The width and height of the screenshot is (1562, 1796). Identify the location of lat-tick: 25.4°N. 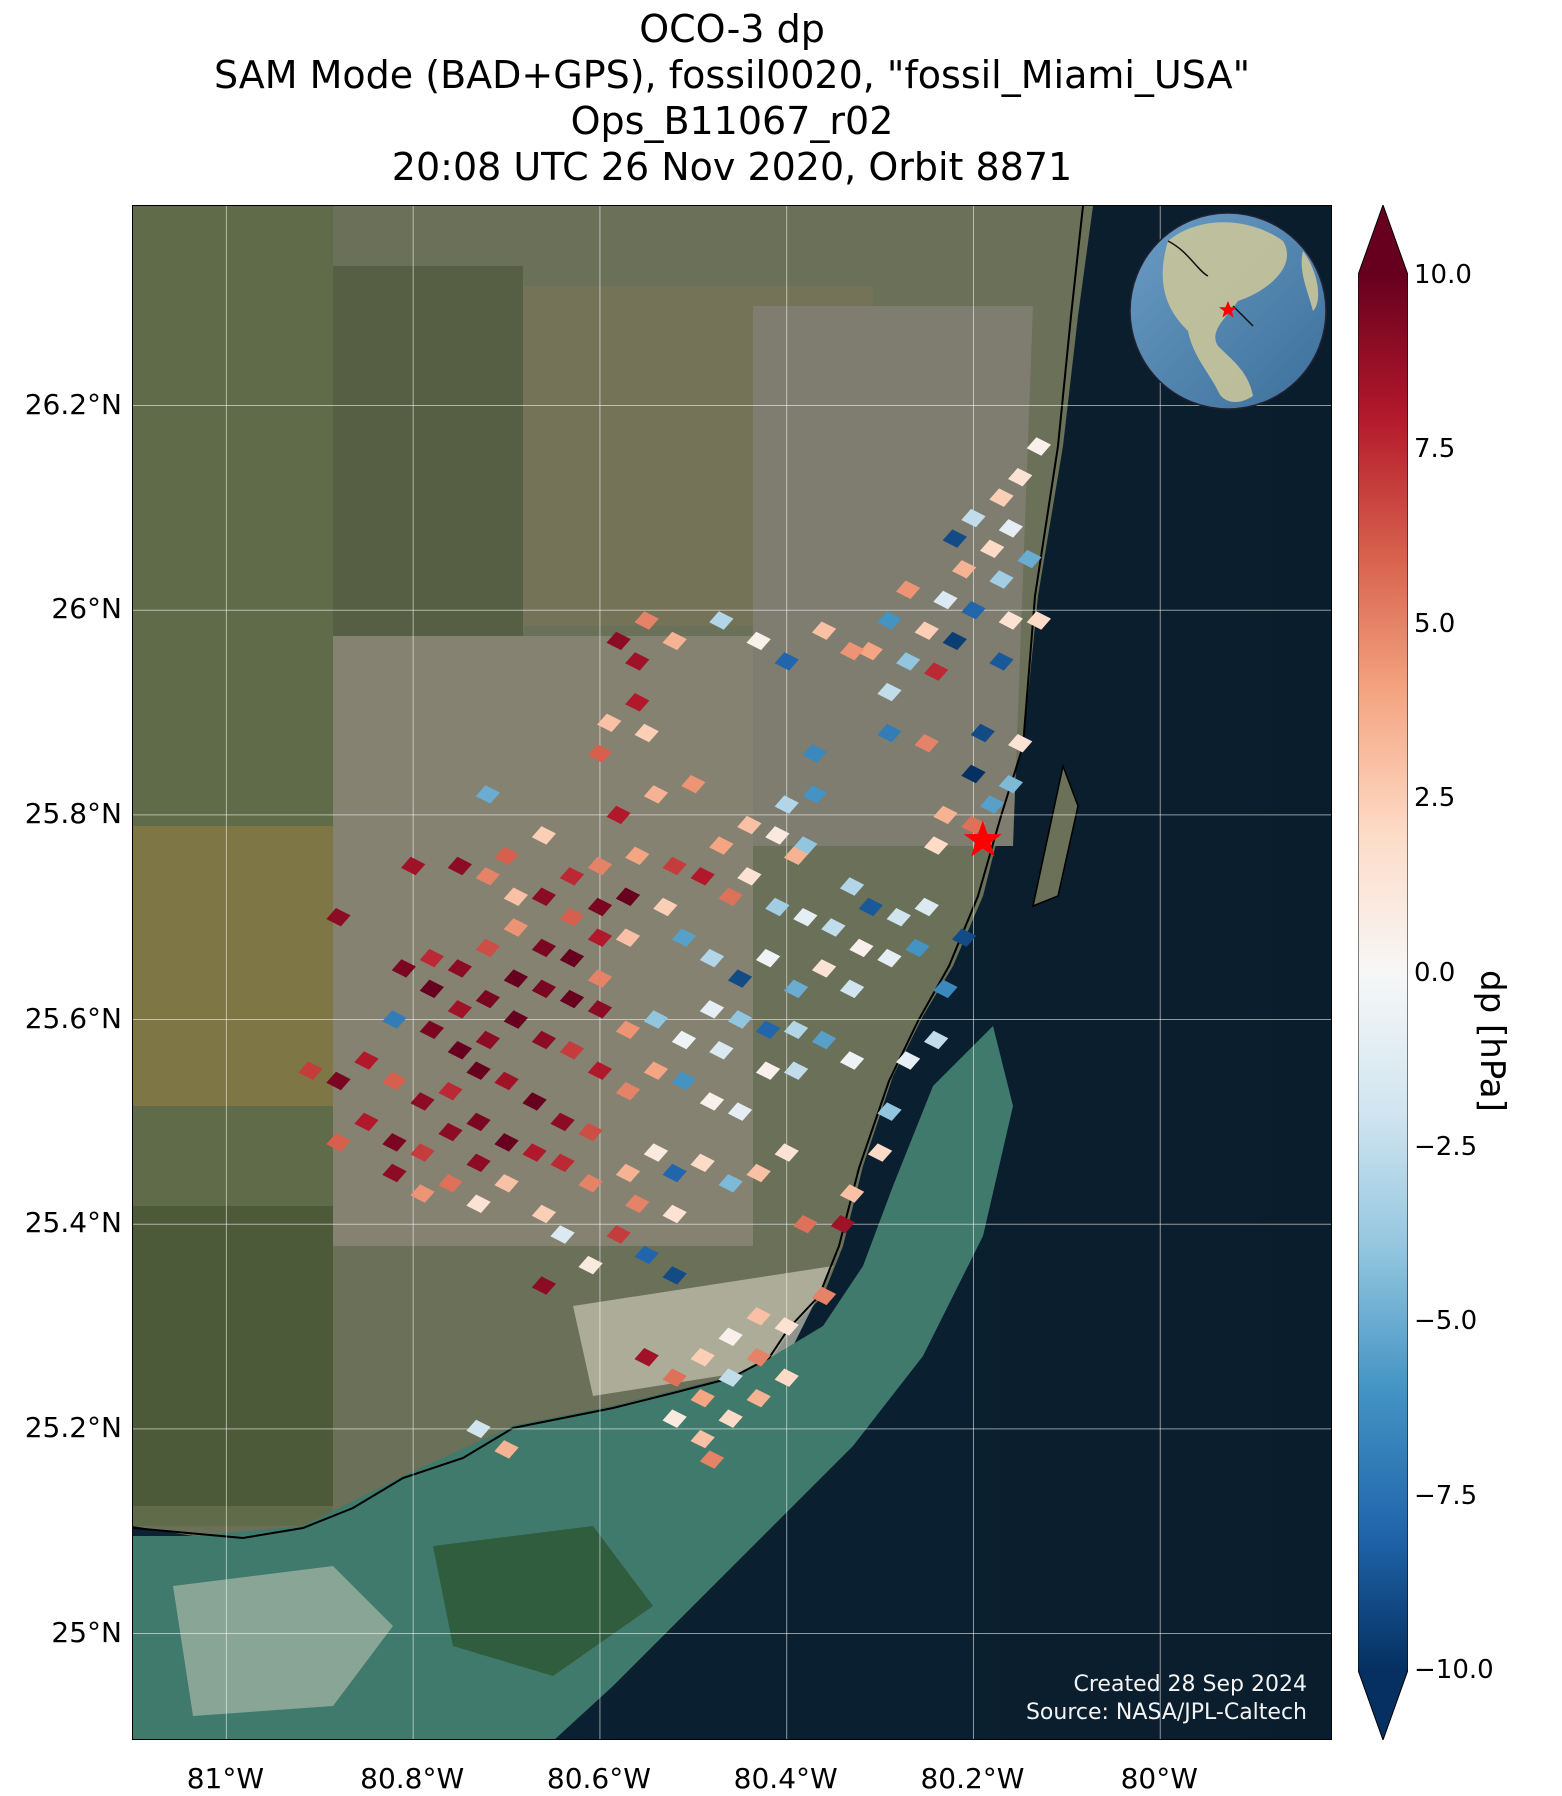
(73, 1223).